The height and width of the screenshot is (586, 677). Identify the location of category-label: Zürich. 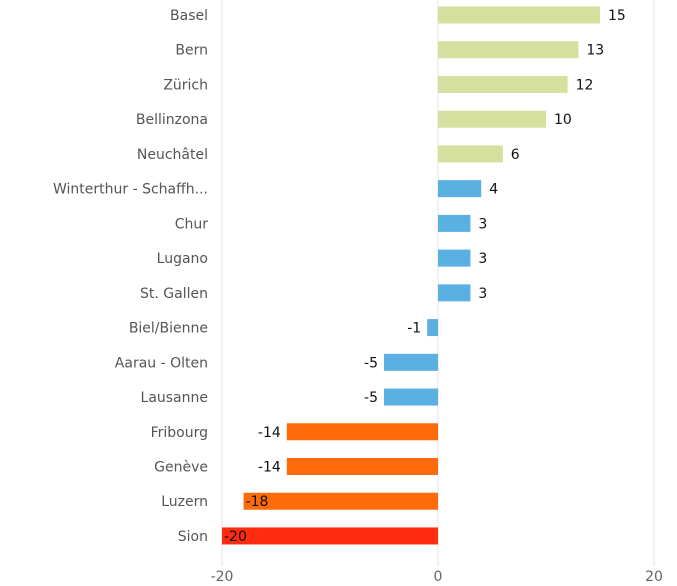
(185, 85).